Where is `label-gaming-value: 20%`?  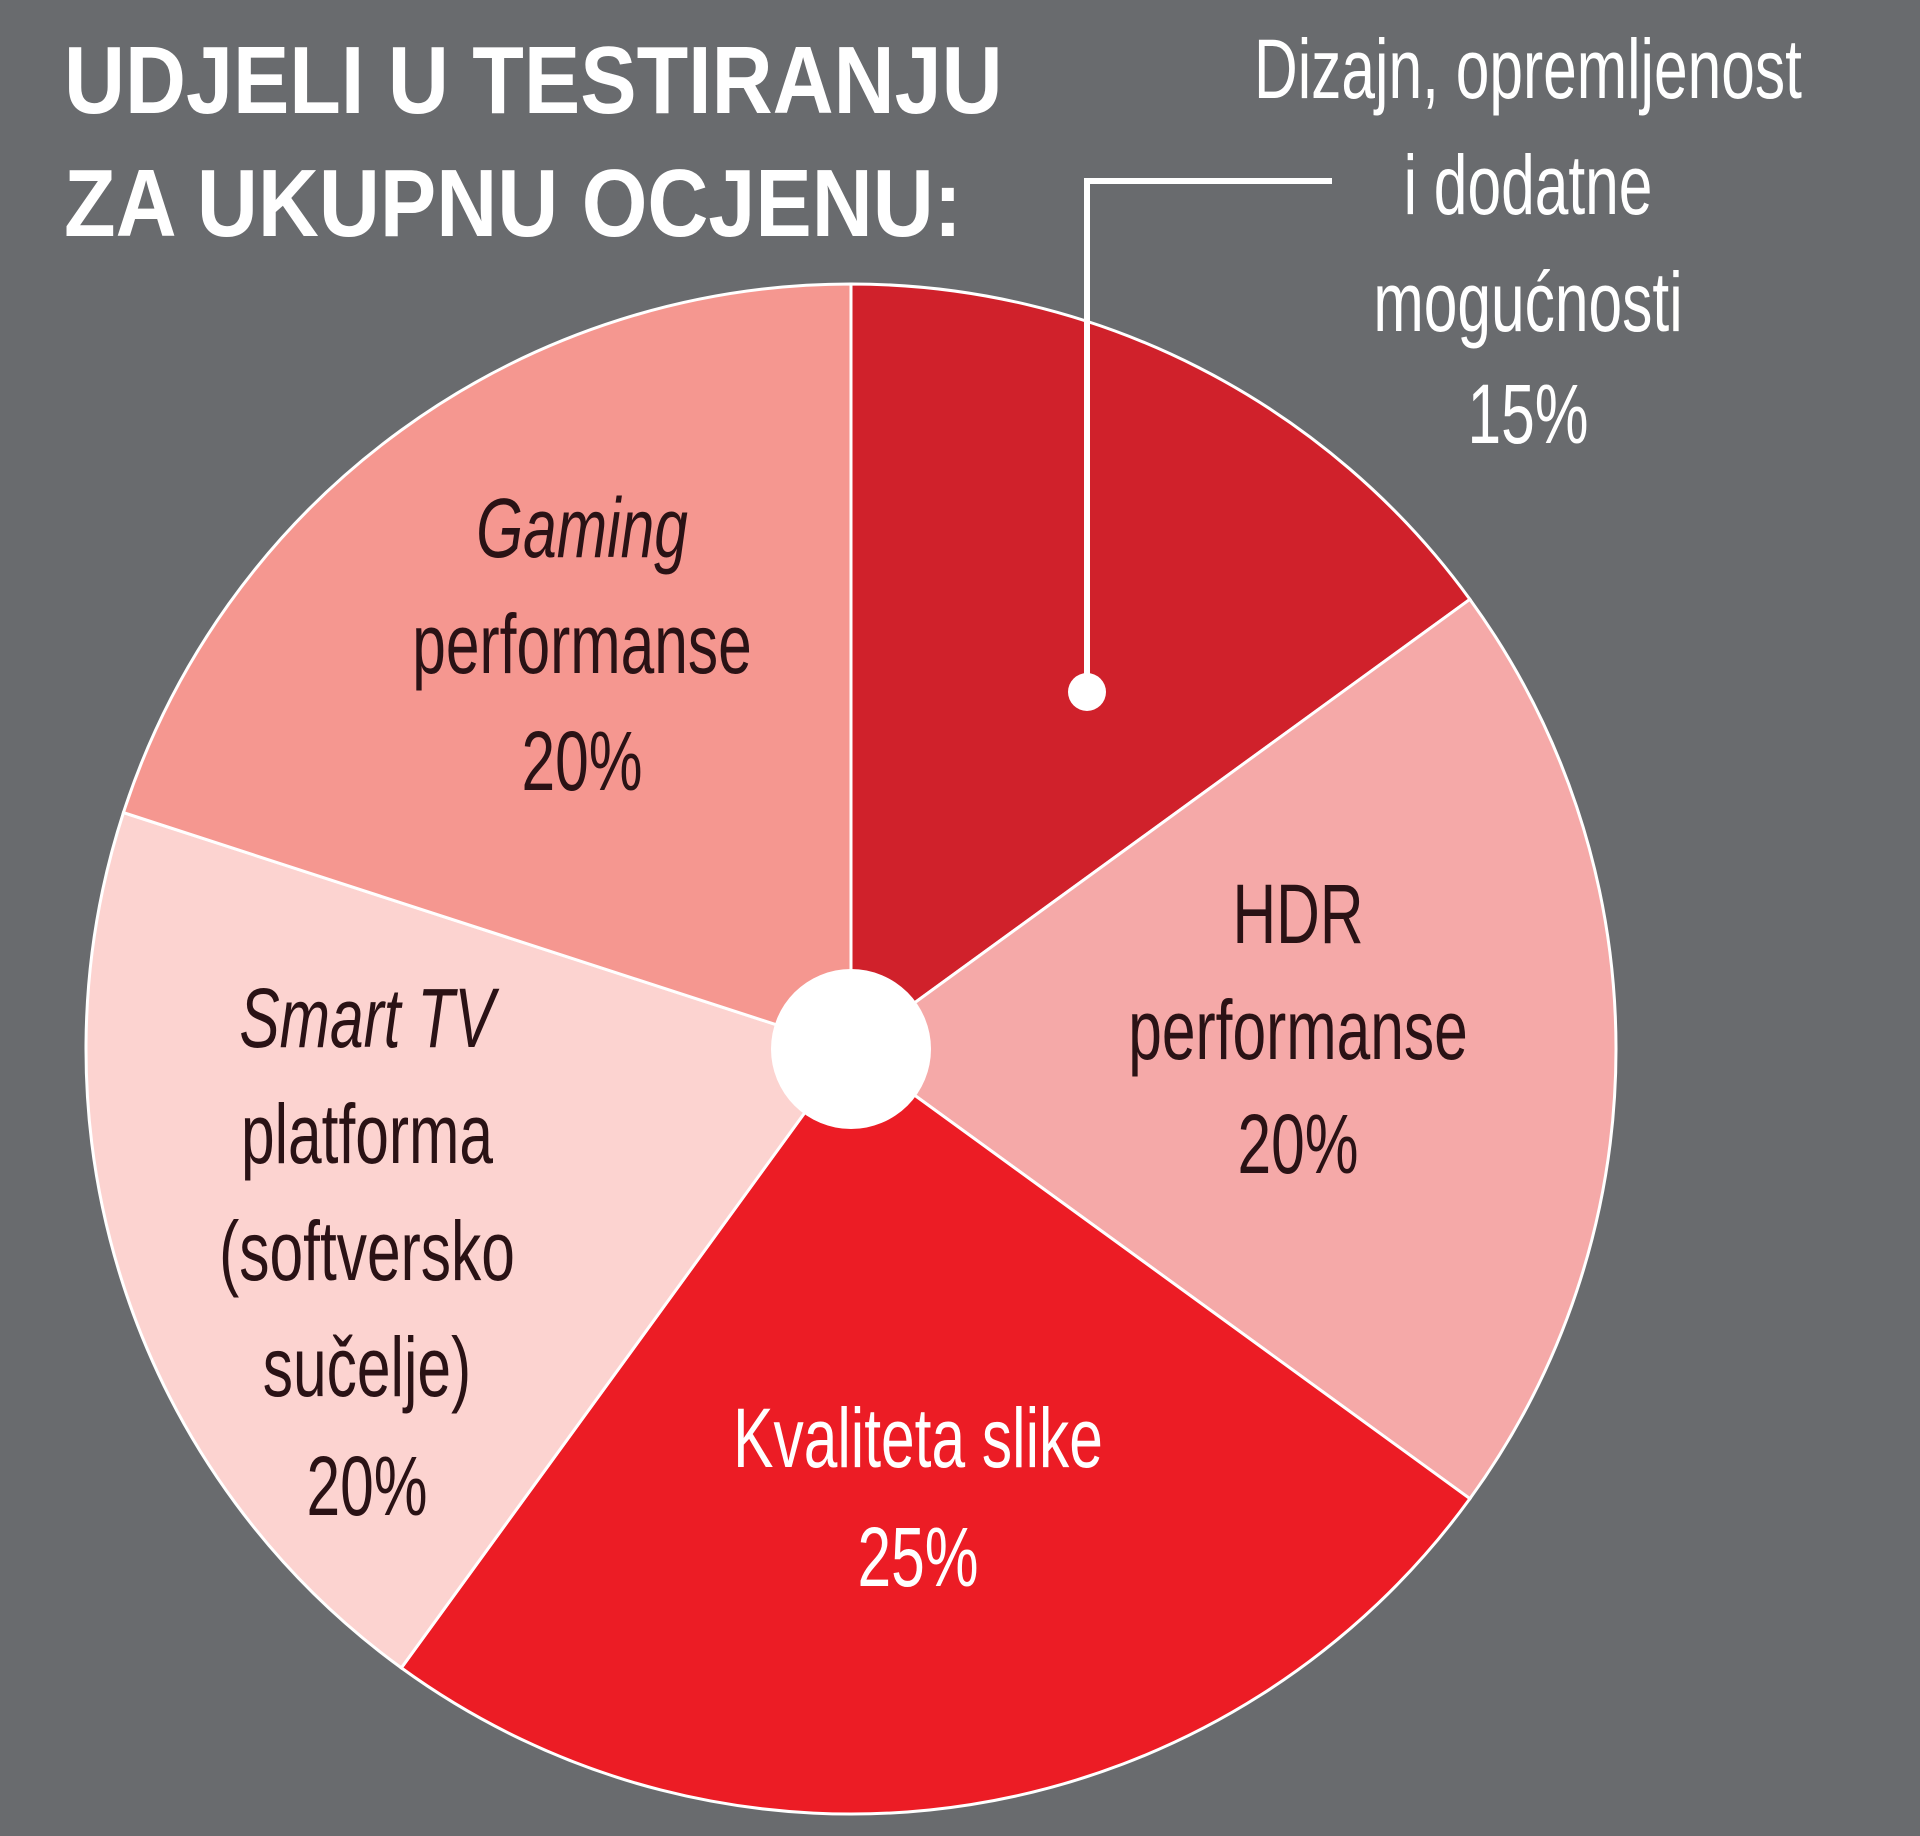 label-gaming-value: 20% is located at coordinates (581, 761).